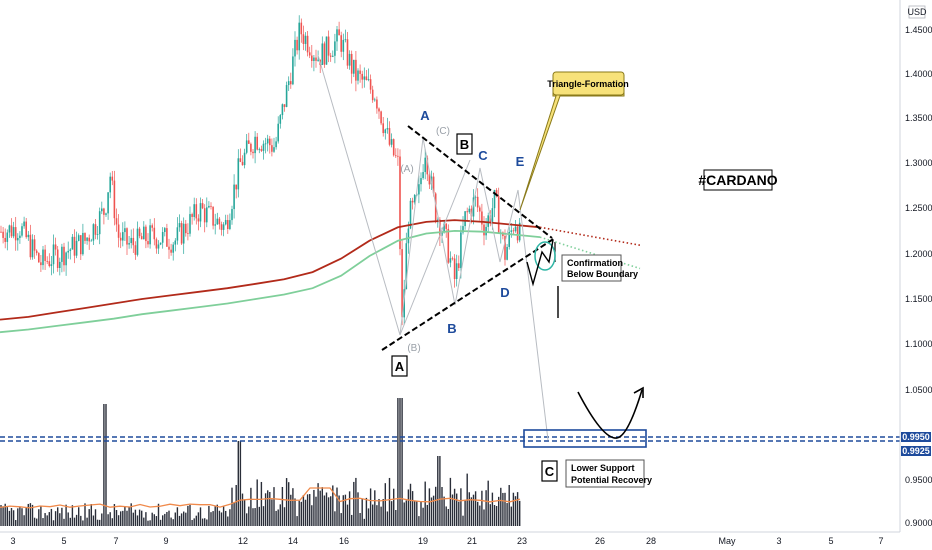 The height and width of the screenshot is (550, 932). Describe the element at coordinates (916, 451) in the screenshot. I see `price-tag-lower-text: 0.9925` at that location.